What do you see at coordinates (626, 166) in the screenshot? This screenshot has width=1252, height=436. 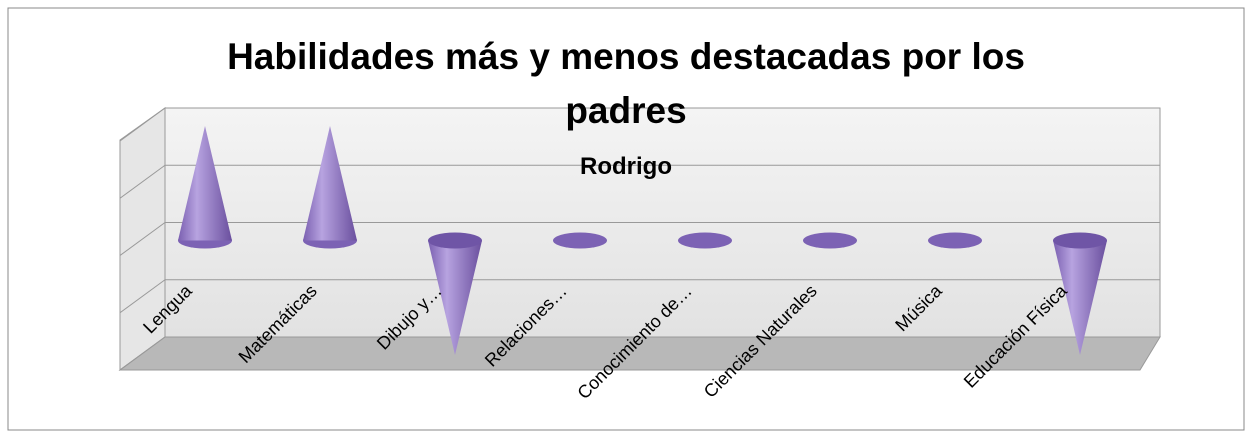 I see `chart-subtitle: Rodrigo` at bounding box center [626, 166].